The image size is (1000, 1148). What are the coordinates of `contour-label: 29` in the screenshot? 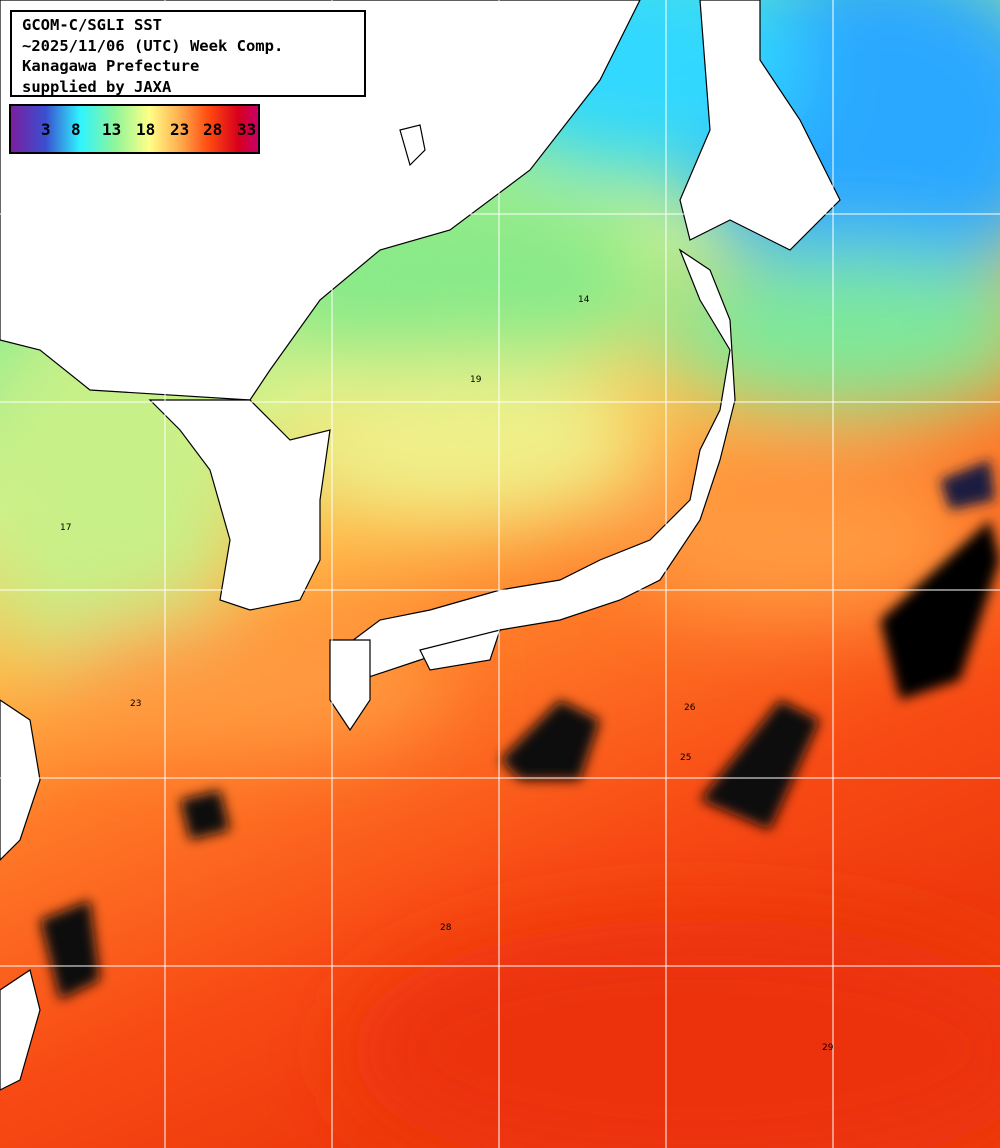 It's located at (828, 1048).